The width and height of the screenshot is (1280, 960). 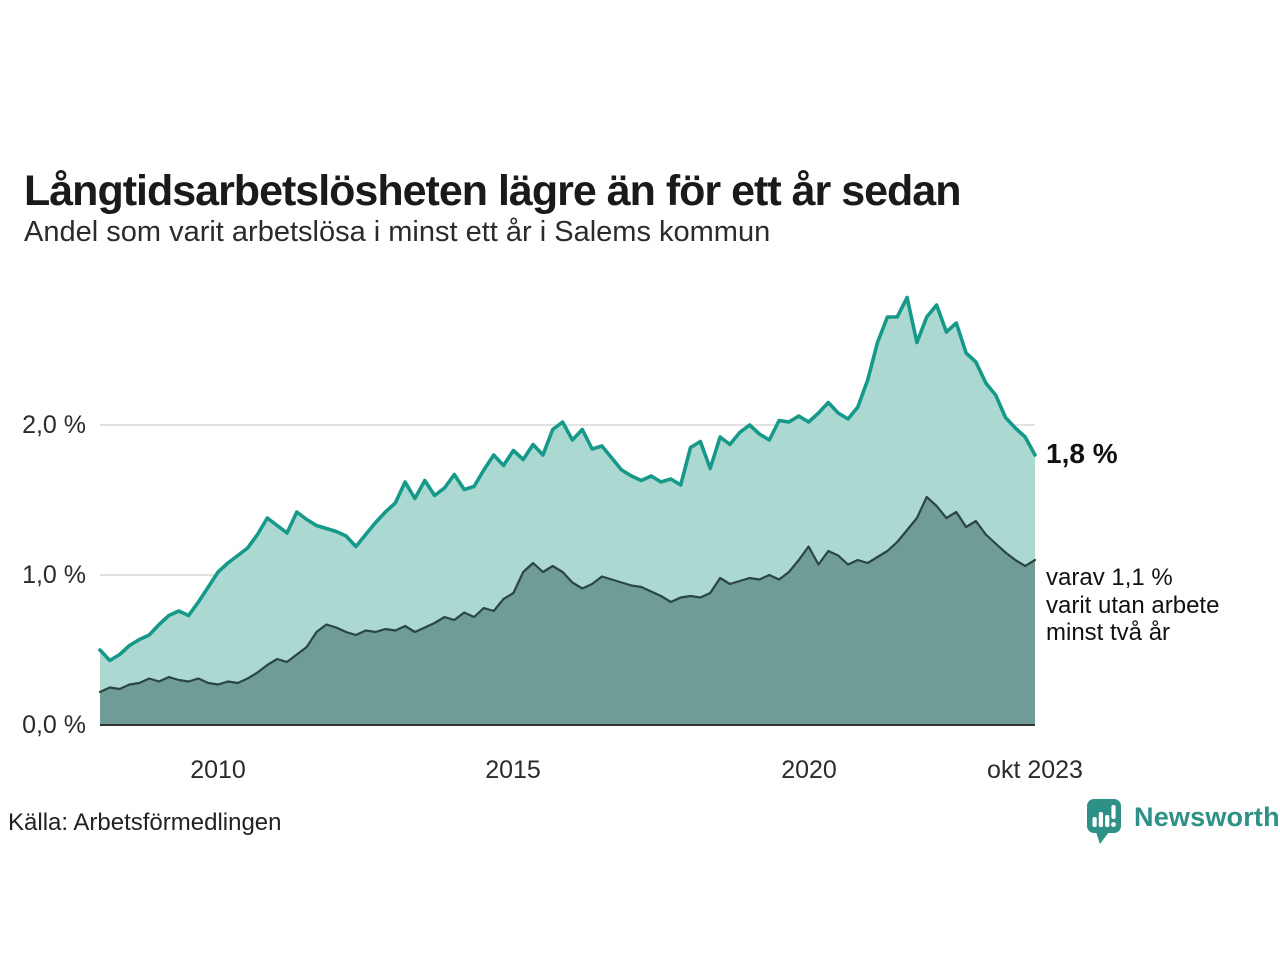 What do you see at coordinates (54, 575) in the screenshot?
I see `y-tick-label: 1,0 %` at bounding box center [54, 575].